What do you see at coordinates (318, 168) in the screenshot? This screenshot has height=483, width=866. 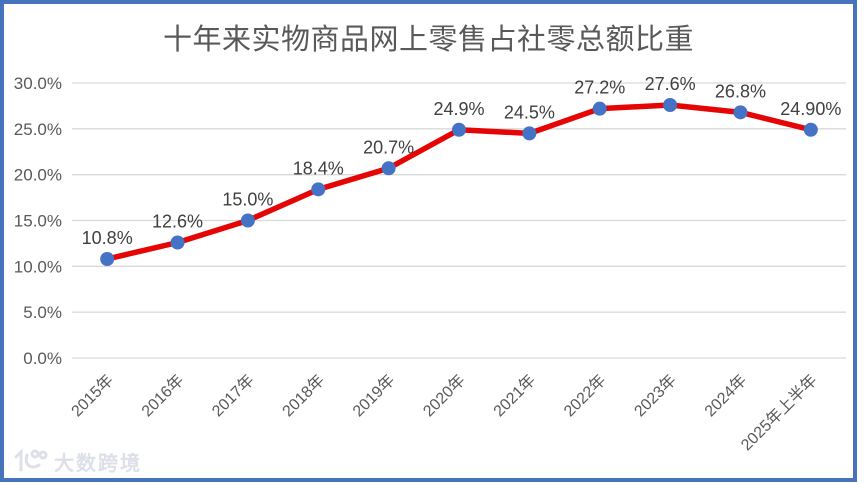 I see `data-point-label: 18.4%` at bounding box center [318, 168].